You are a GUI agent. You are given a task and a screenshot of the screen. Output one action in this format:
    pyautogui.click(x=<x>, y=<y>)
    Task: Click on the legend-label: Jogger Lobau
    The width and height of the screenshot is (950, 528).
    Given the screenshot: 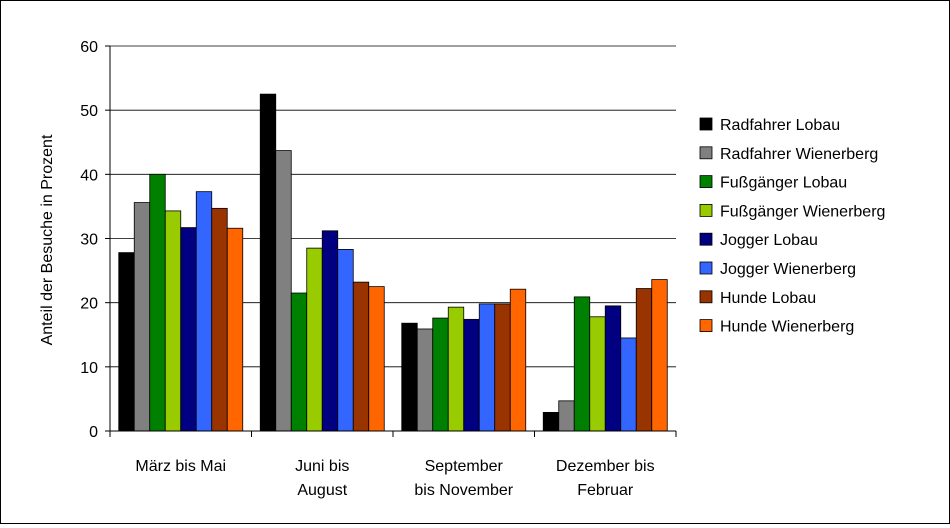 What is the action you would take?
    pyautogui.click(x=769, y=240)
    